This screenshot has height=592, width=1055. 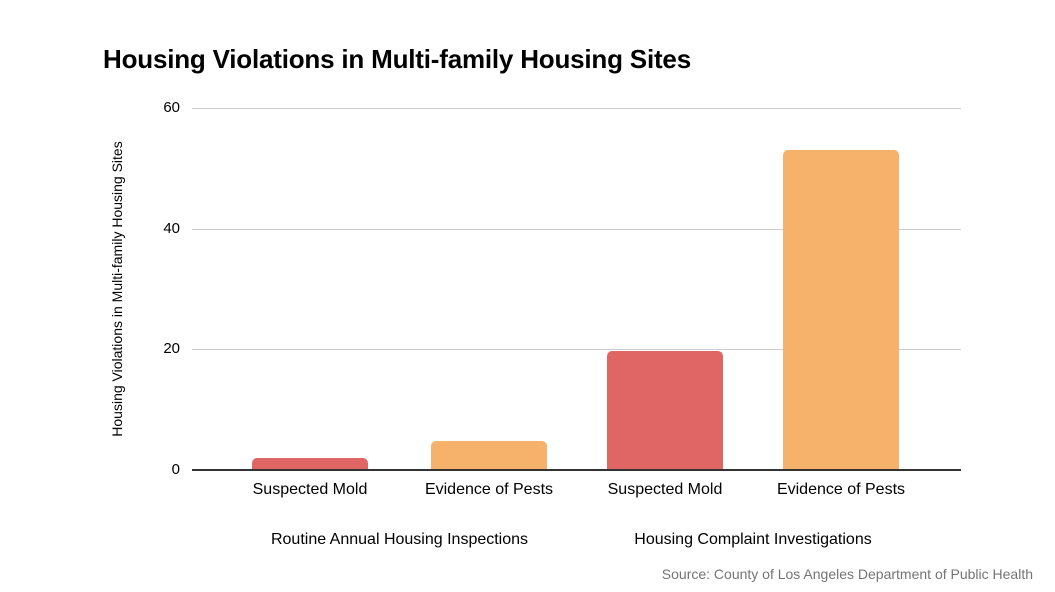 What do you see at coordinates (171, 349) in the screenshot?
I see `y-tick-label-20: 20` at bounding box center [171, 349].